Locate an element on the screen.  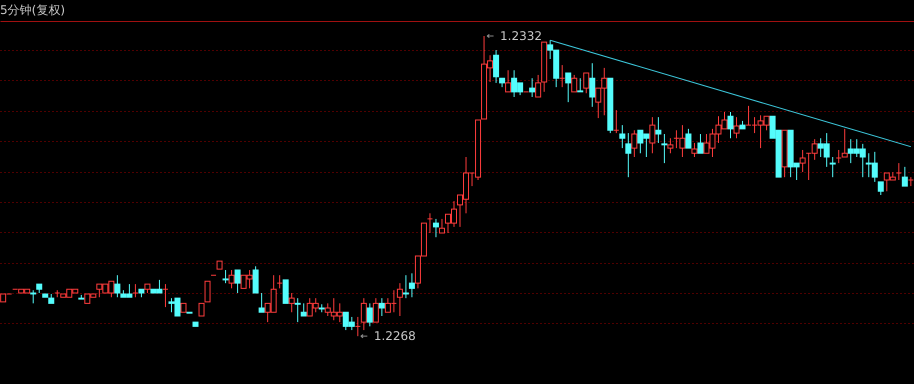
chart-title: 5分钟(复权) is located at coordinates (32, 10).